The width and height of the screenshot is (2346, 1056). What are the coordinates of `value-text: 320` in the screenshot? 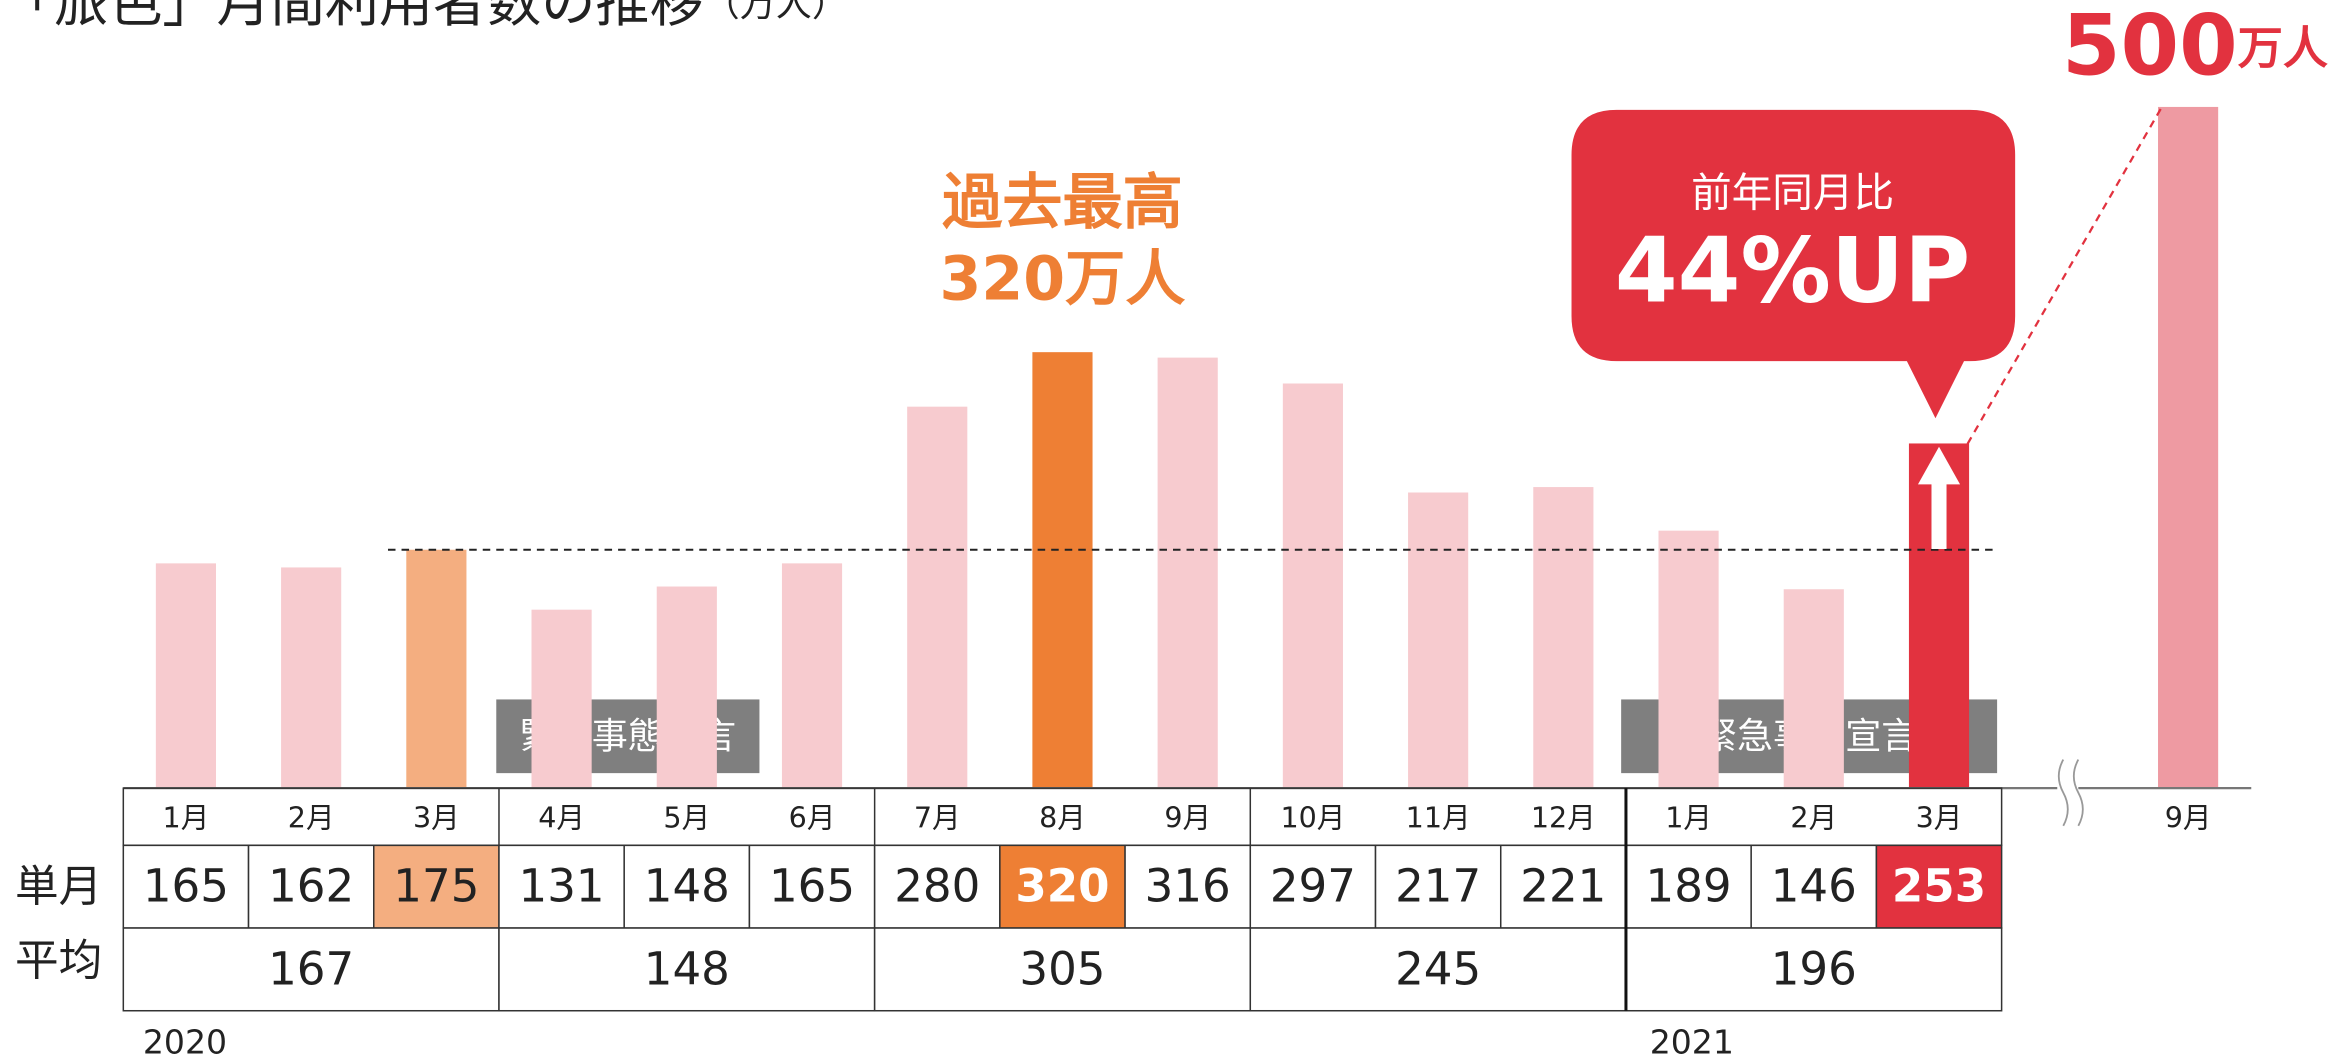 It's located at (1062, 886).